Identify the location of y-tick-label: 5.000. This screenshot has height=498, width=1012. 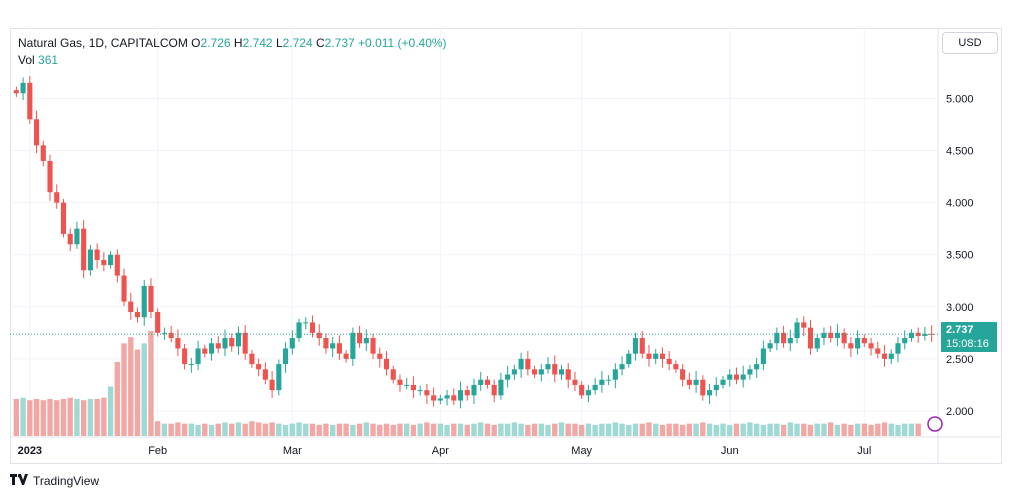
(960, 99).